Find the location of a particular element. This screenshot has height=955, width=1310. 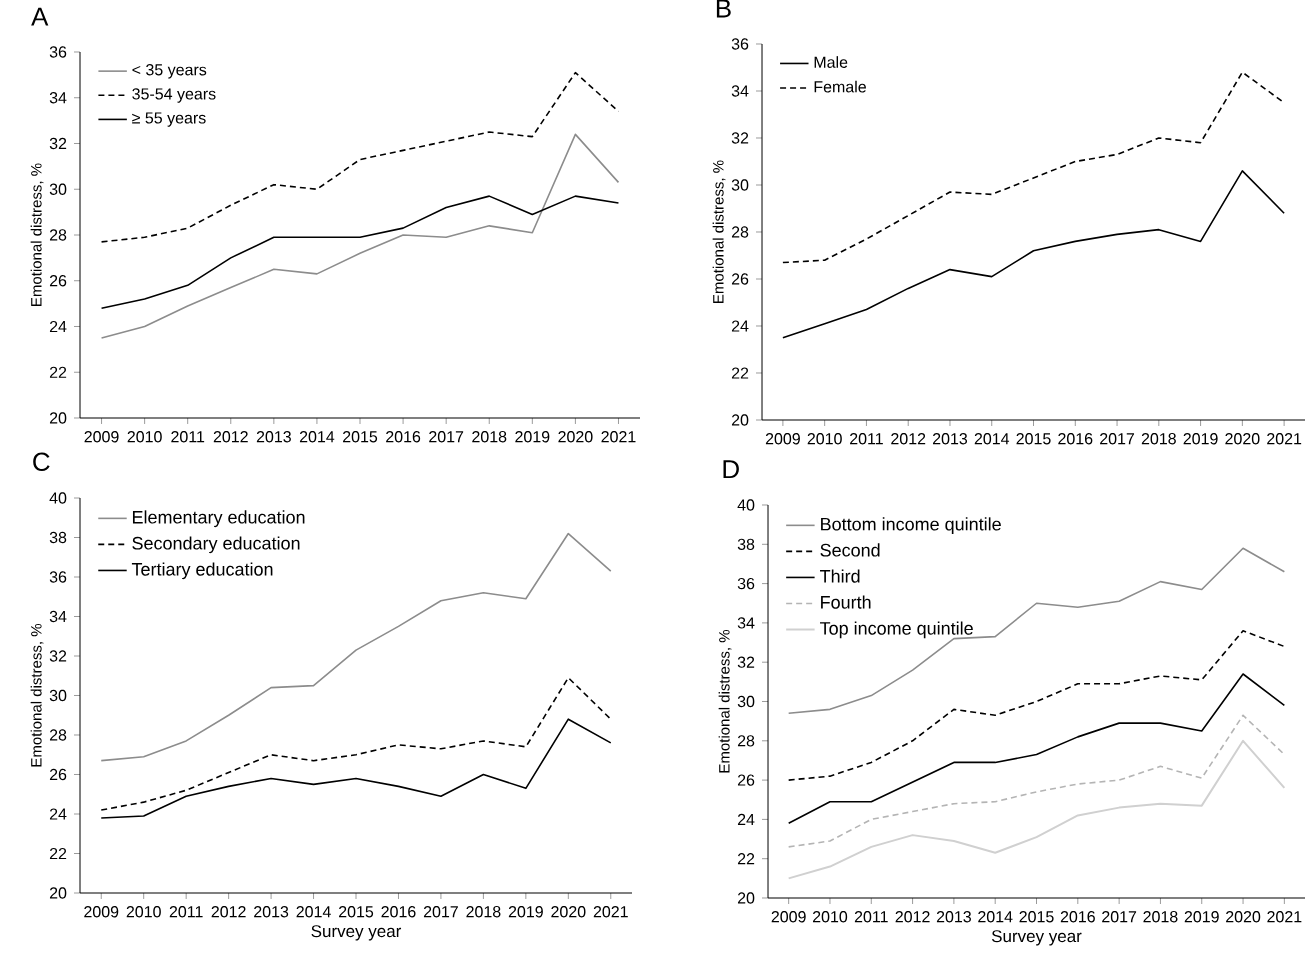

chart-title: A is located at coordinates (40, 16).